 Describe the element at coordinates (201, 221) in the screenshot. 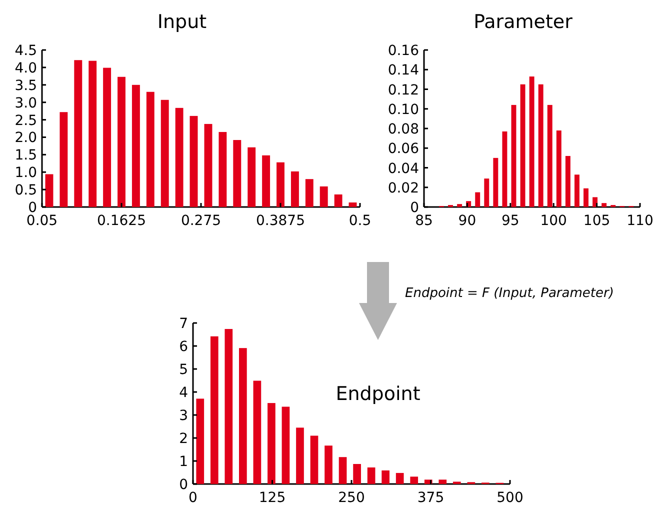

I see `x-tick-label: 0.275` at that location.